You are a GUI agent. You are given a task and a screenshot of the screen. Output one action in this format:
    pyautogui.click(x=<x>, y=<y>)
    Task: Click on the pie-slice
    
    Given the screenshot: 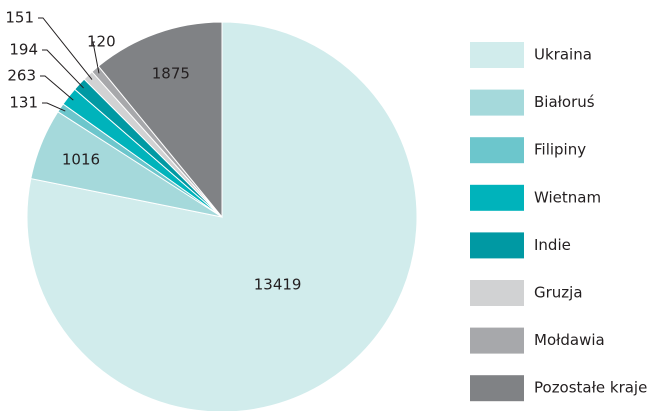 What is the action you would take?
    pyautogui.click(x=160, y=120)
    